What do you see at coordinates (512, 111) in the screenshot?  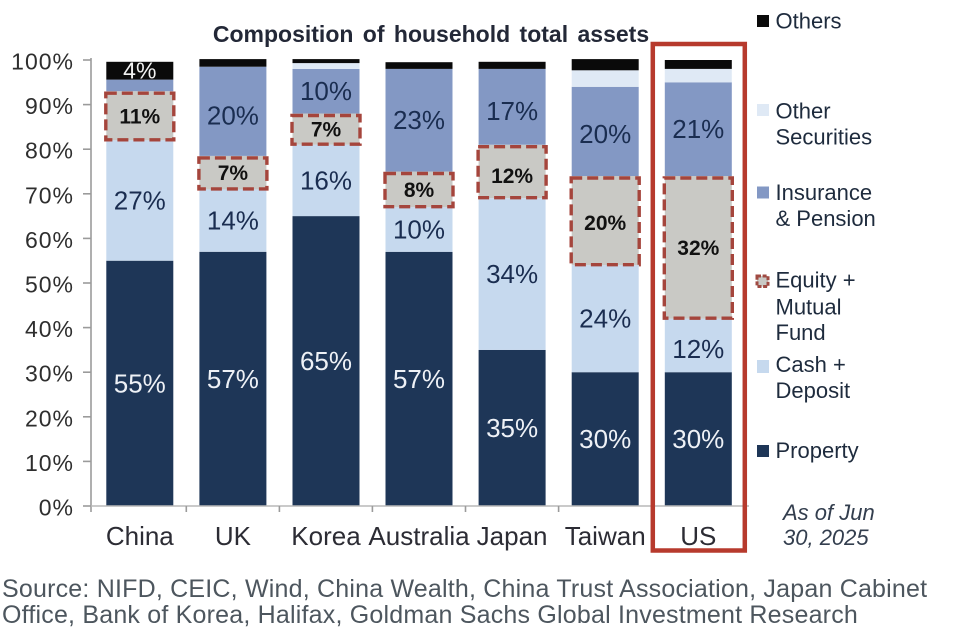 I see `svg-text: 17%` at bounding box center [512, 111].